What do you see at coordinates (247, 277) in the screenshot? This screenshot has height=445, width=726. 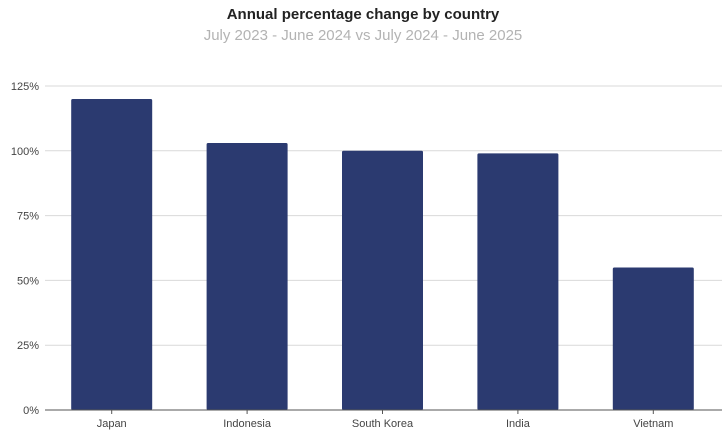 I see `bar-indonesia` at bounding box center [247, 277].